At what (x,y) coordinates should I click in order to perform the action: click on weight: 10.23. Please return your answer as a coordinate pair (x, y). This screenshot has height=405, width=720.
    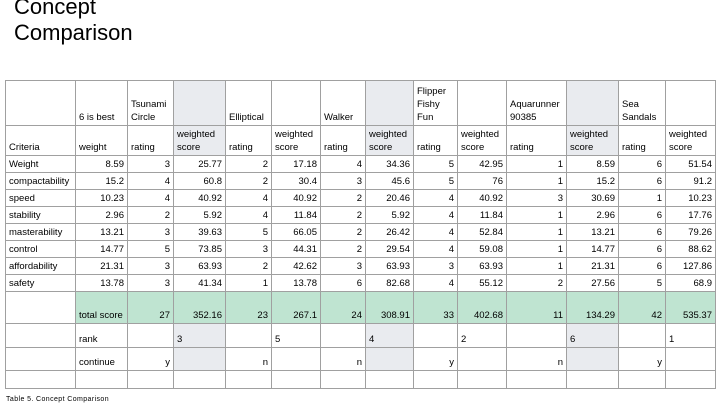
    Looking at the image, I should click on (101, 198).